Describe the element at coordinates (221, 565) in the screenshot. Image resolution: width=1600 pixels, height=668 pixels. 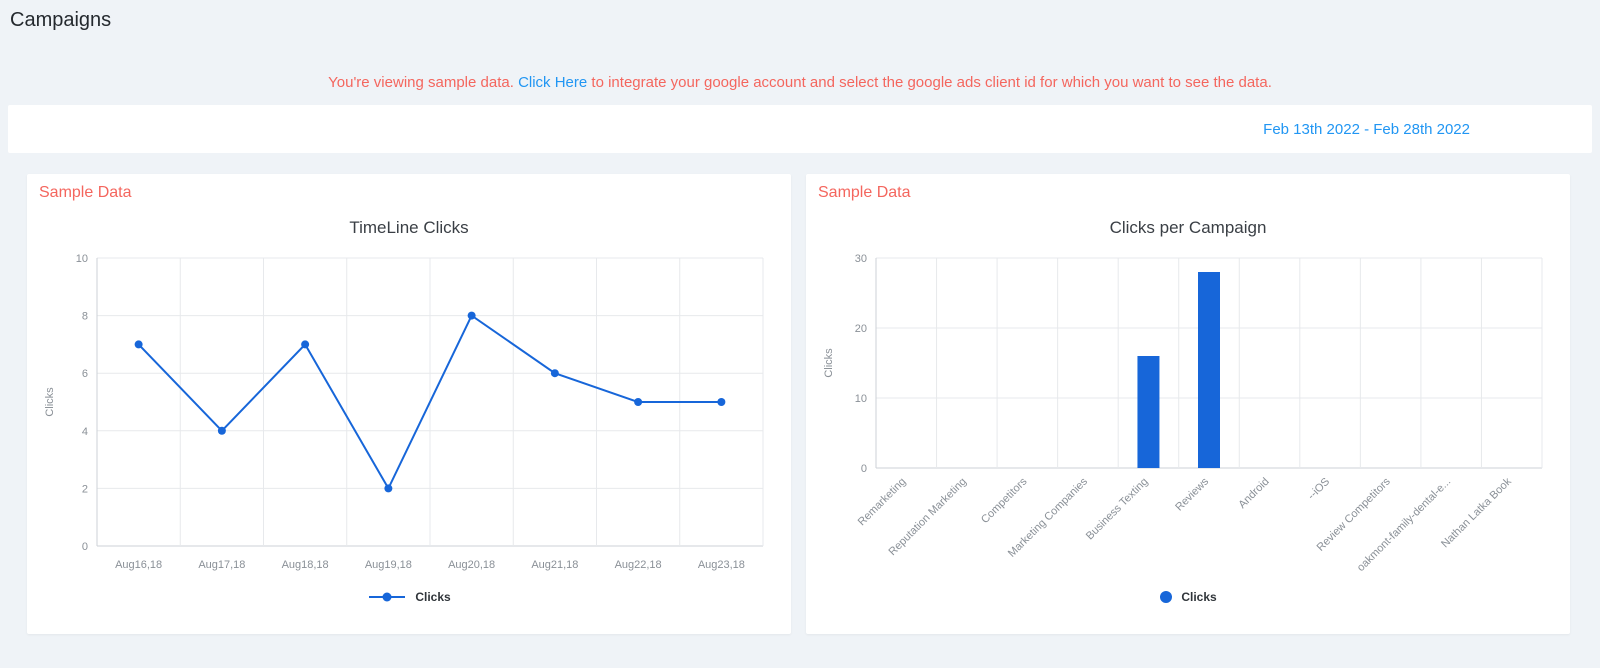
I see `x-tick-label: Aug17,18` at that location.